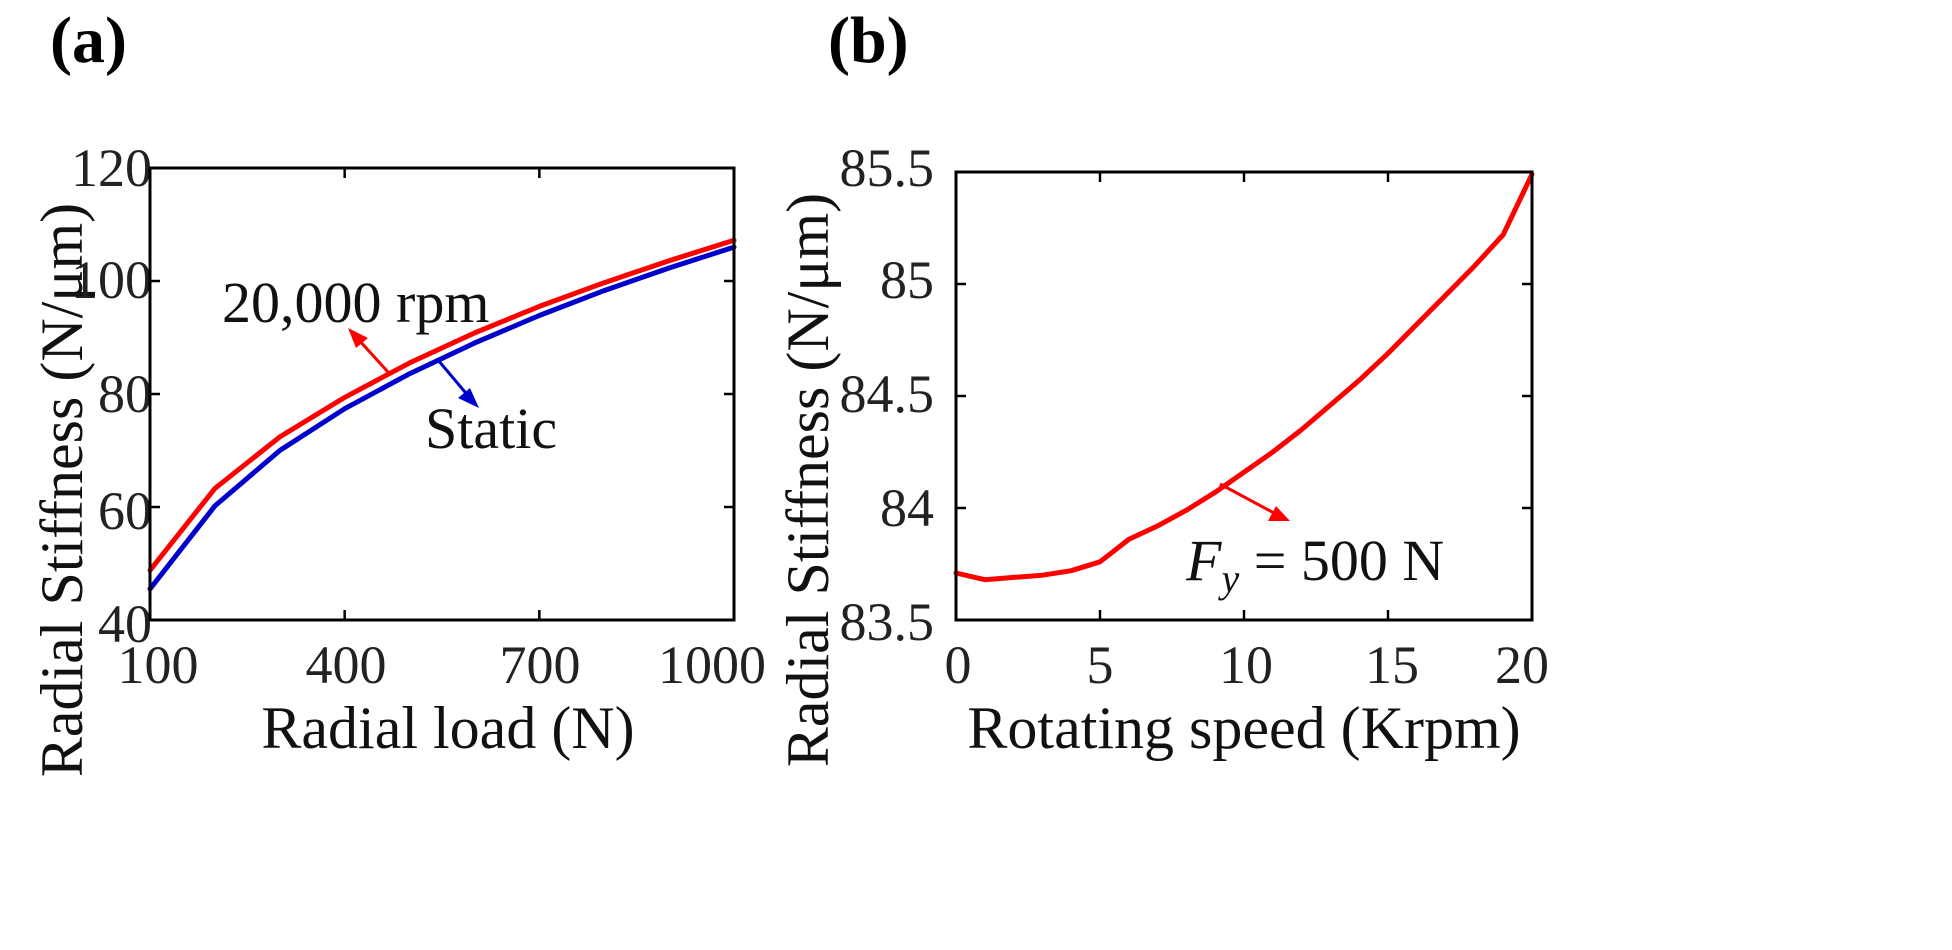  Describe the element at coordinates (887, 394) in the screenshot. I see `panel-b-y-tick-label: 84.5` at that location.